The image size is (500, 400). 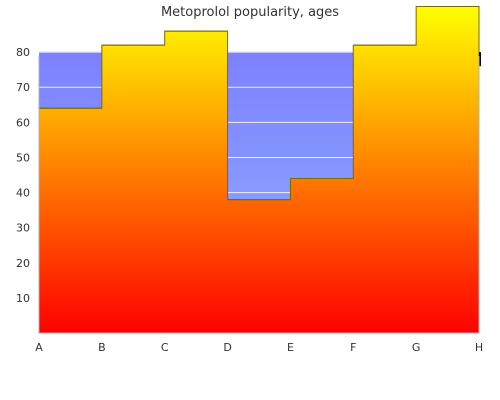 What do you see at coordinates (250, 12) in the screenshot?
I see `chart-title: Metoprolol popularity, ages` at bounding box center [250, 12].